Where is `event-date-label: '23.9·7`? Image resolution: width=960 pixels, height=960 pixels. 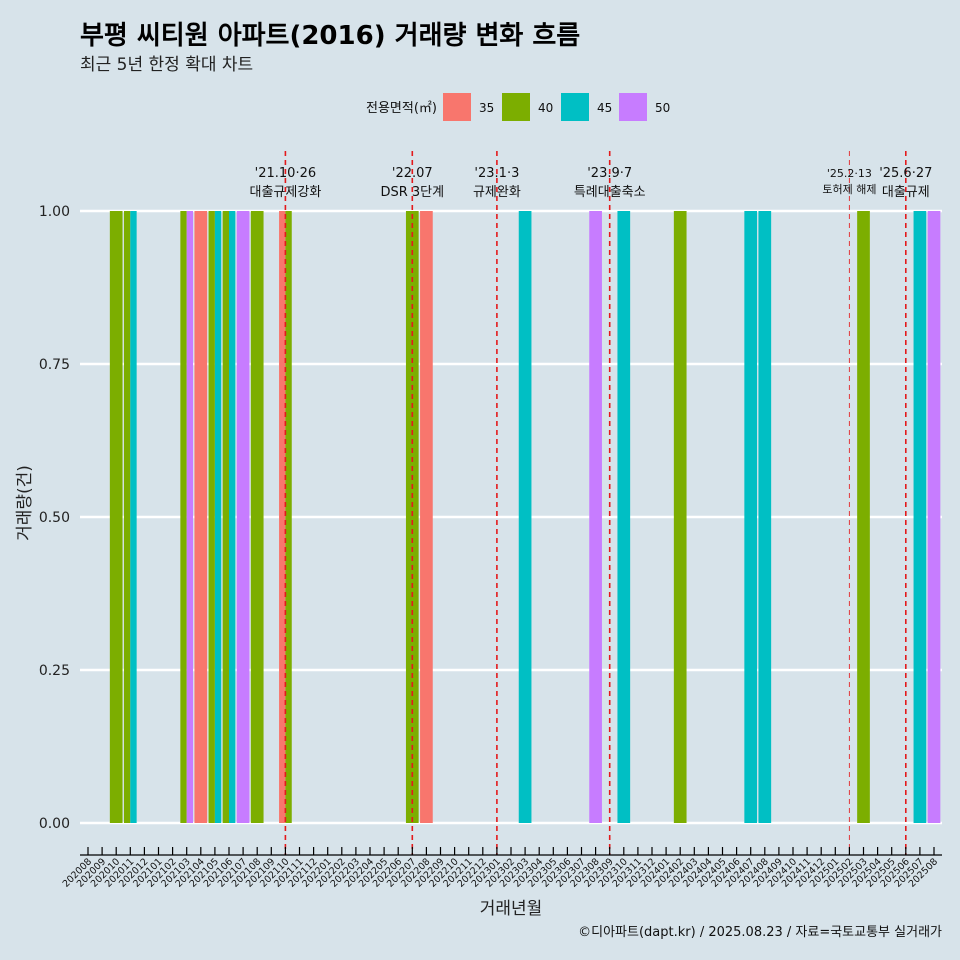 event-date-label: '23.9·7 is located at coordinates (609, 173).